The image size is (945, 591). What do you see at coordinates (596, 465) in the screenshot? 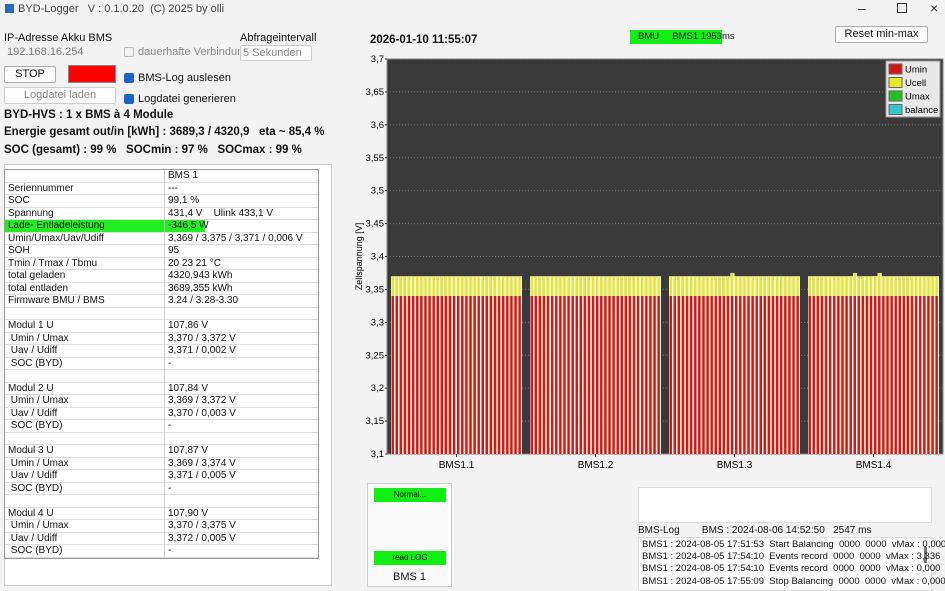
I see `x-tick-label: BMS1.2` at bounding box center [596, 465].